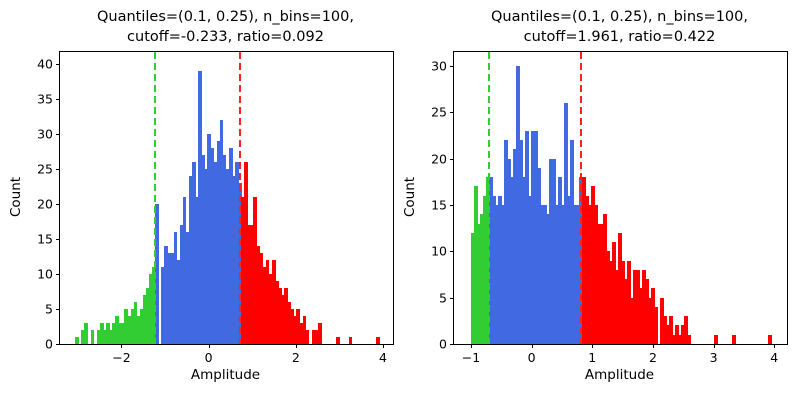  Describe the element at coordinates (652, 357) in the screenshot. I see `x-tick-label: 2` at that location.